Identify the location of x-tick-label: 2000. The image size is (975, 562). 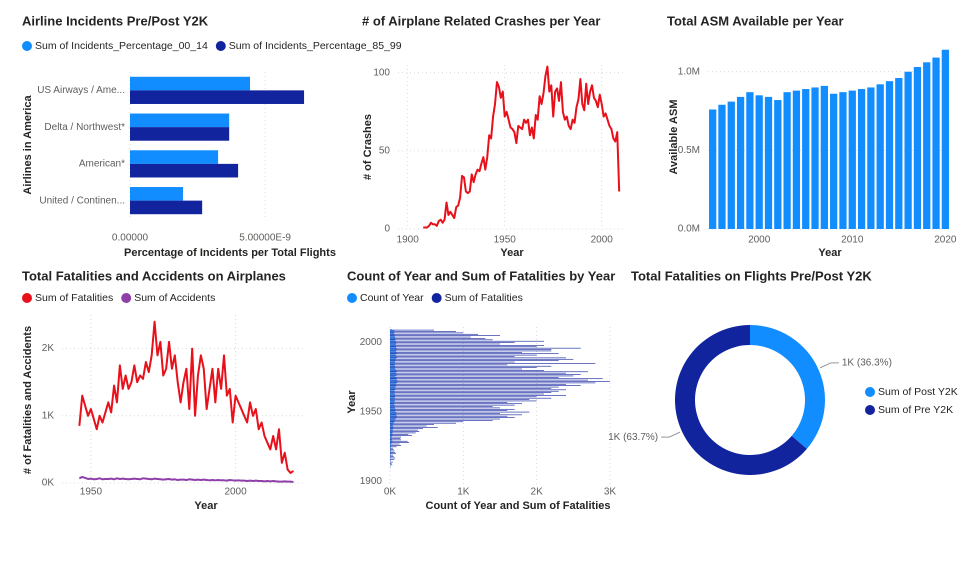
(235, 492).